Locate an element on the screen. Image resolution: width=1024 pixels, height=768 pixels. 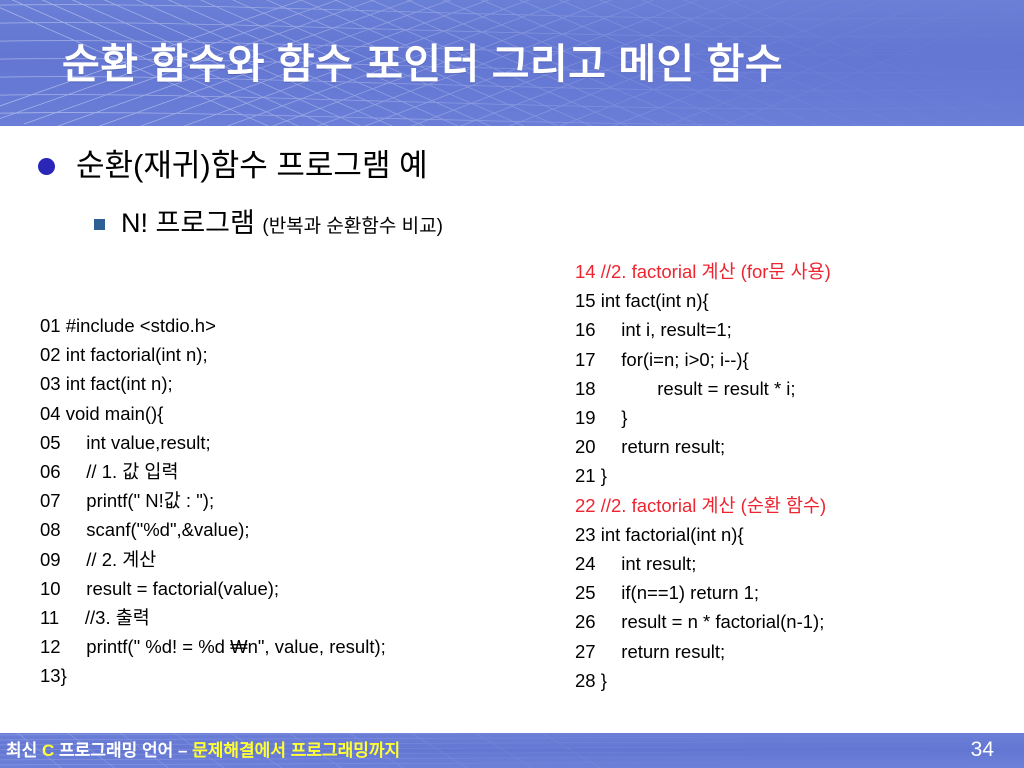
bullet-level2-label: N! 프로그램 (반복과 순환함수 비교) is located at coordinates (282, 225).